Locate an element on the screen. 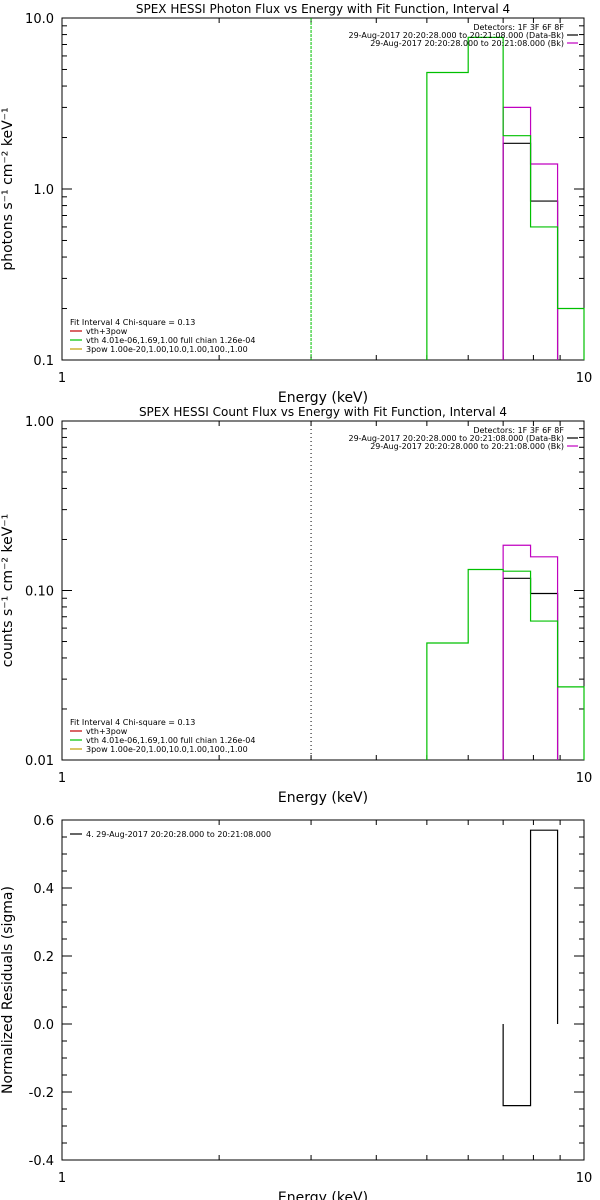 The width and height of the screenshot is (600, 1200). y-tick-label-0: 0.1 is located at coordinates (43, 361).